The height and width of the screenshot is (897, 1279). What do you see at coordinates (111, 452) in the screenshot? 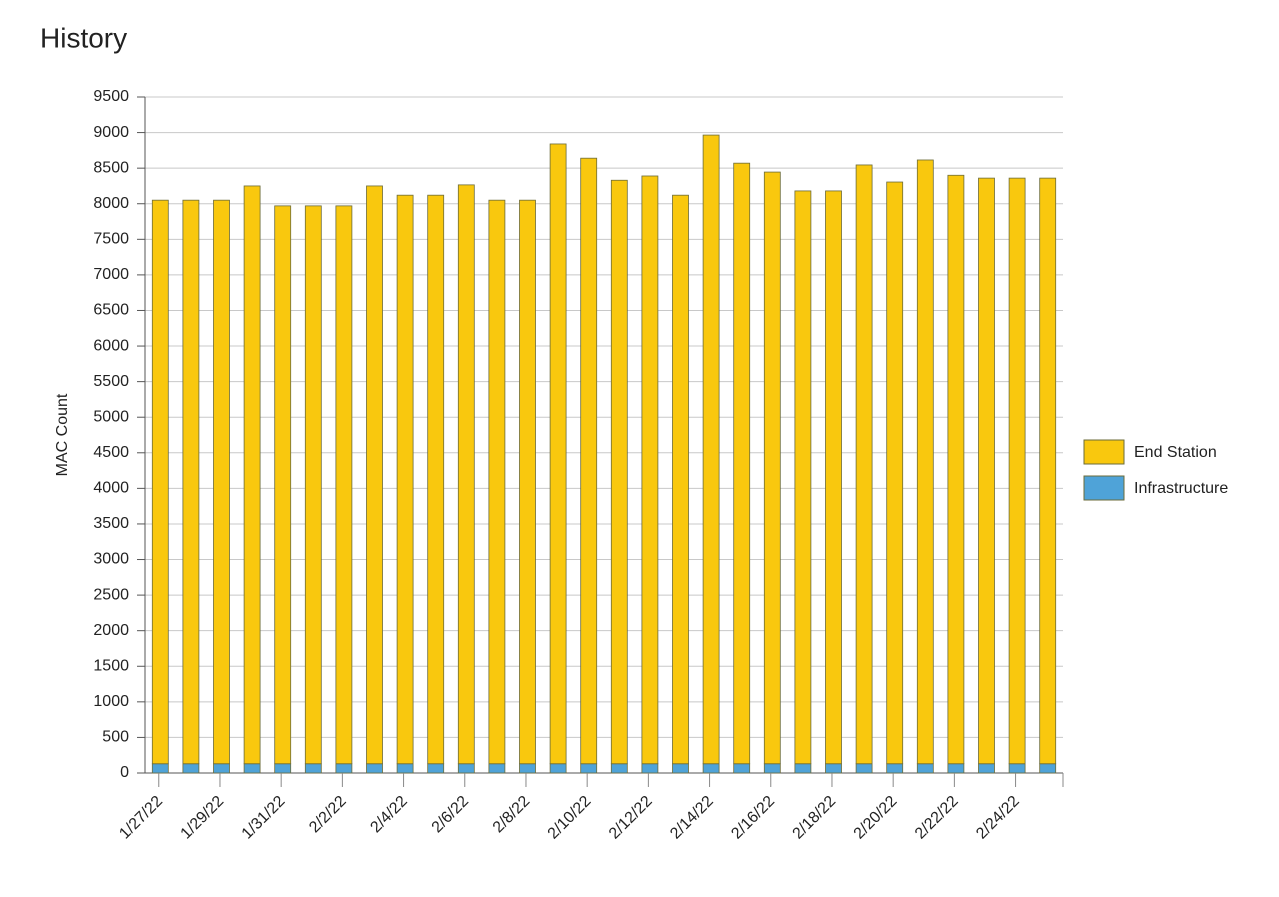
I see `y-tick-label: 4500` at bounding box center [111, 452].